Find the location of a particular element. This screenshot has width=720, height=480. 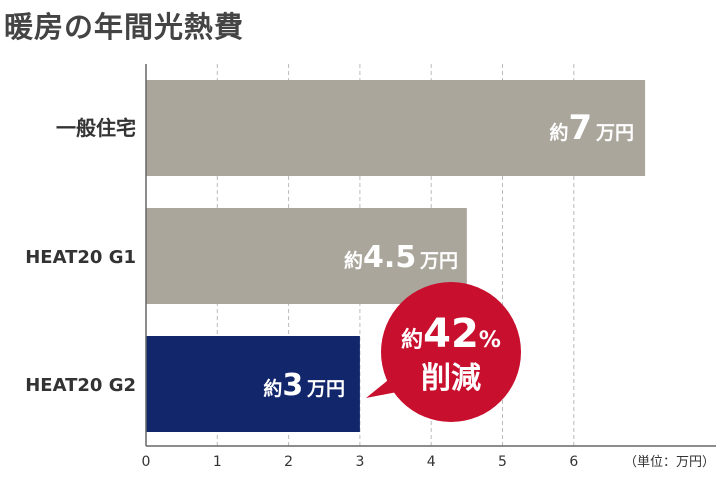

x-tick-label: 1 is located at coordinates (217, 462).